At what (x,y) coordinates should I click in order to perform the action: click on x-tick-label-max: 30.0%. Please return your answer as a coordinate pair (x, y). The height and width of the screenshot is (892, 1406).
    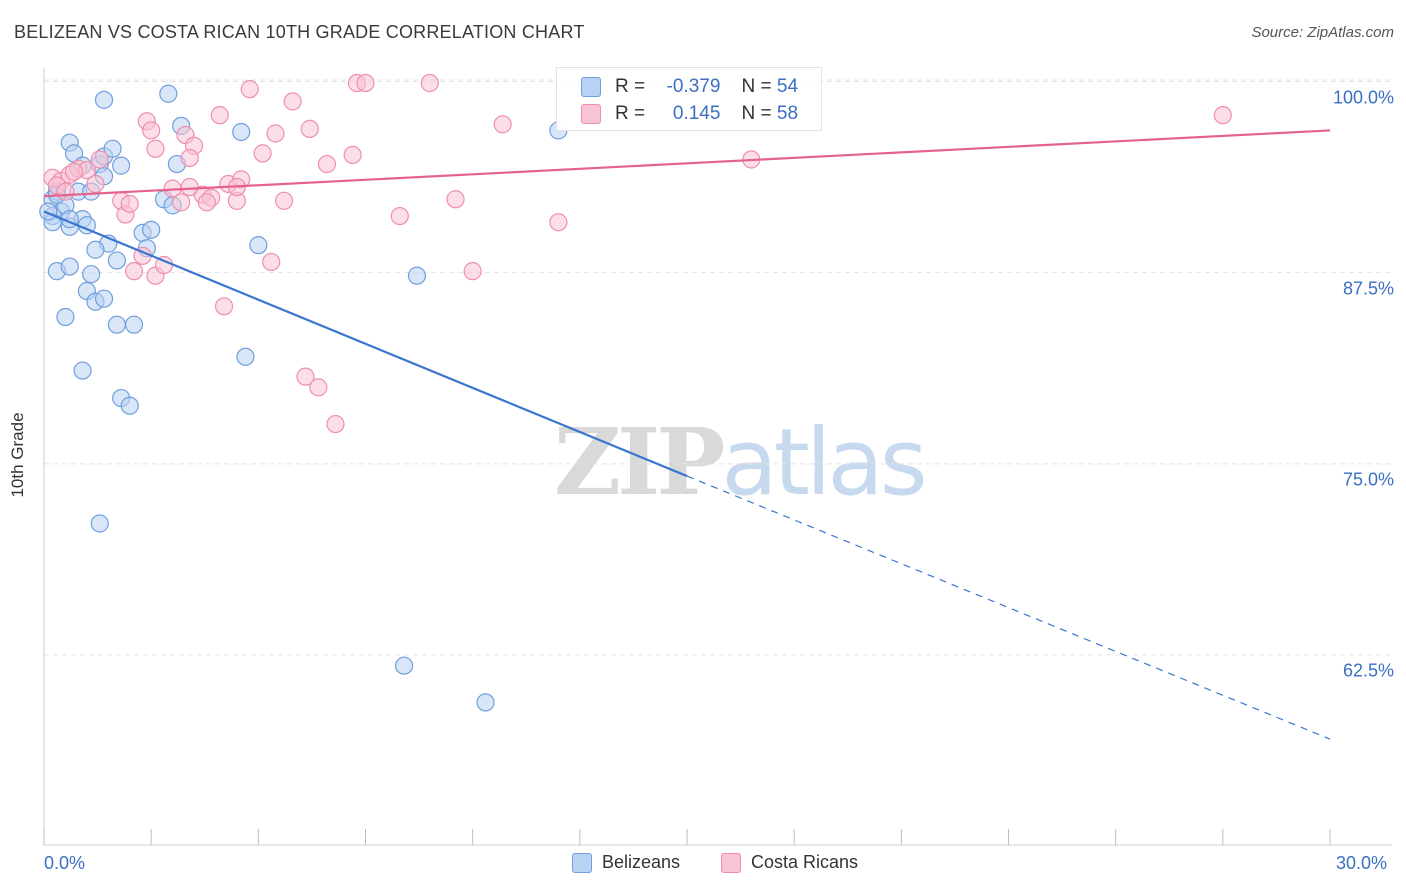
    Looking at the image, I should click on (1362, 863).